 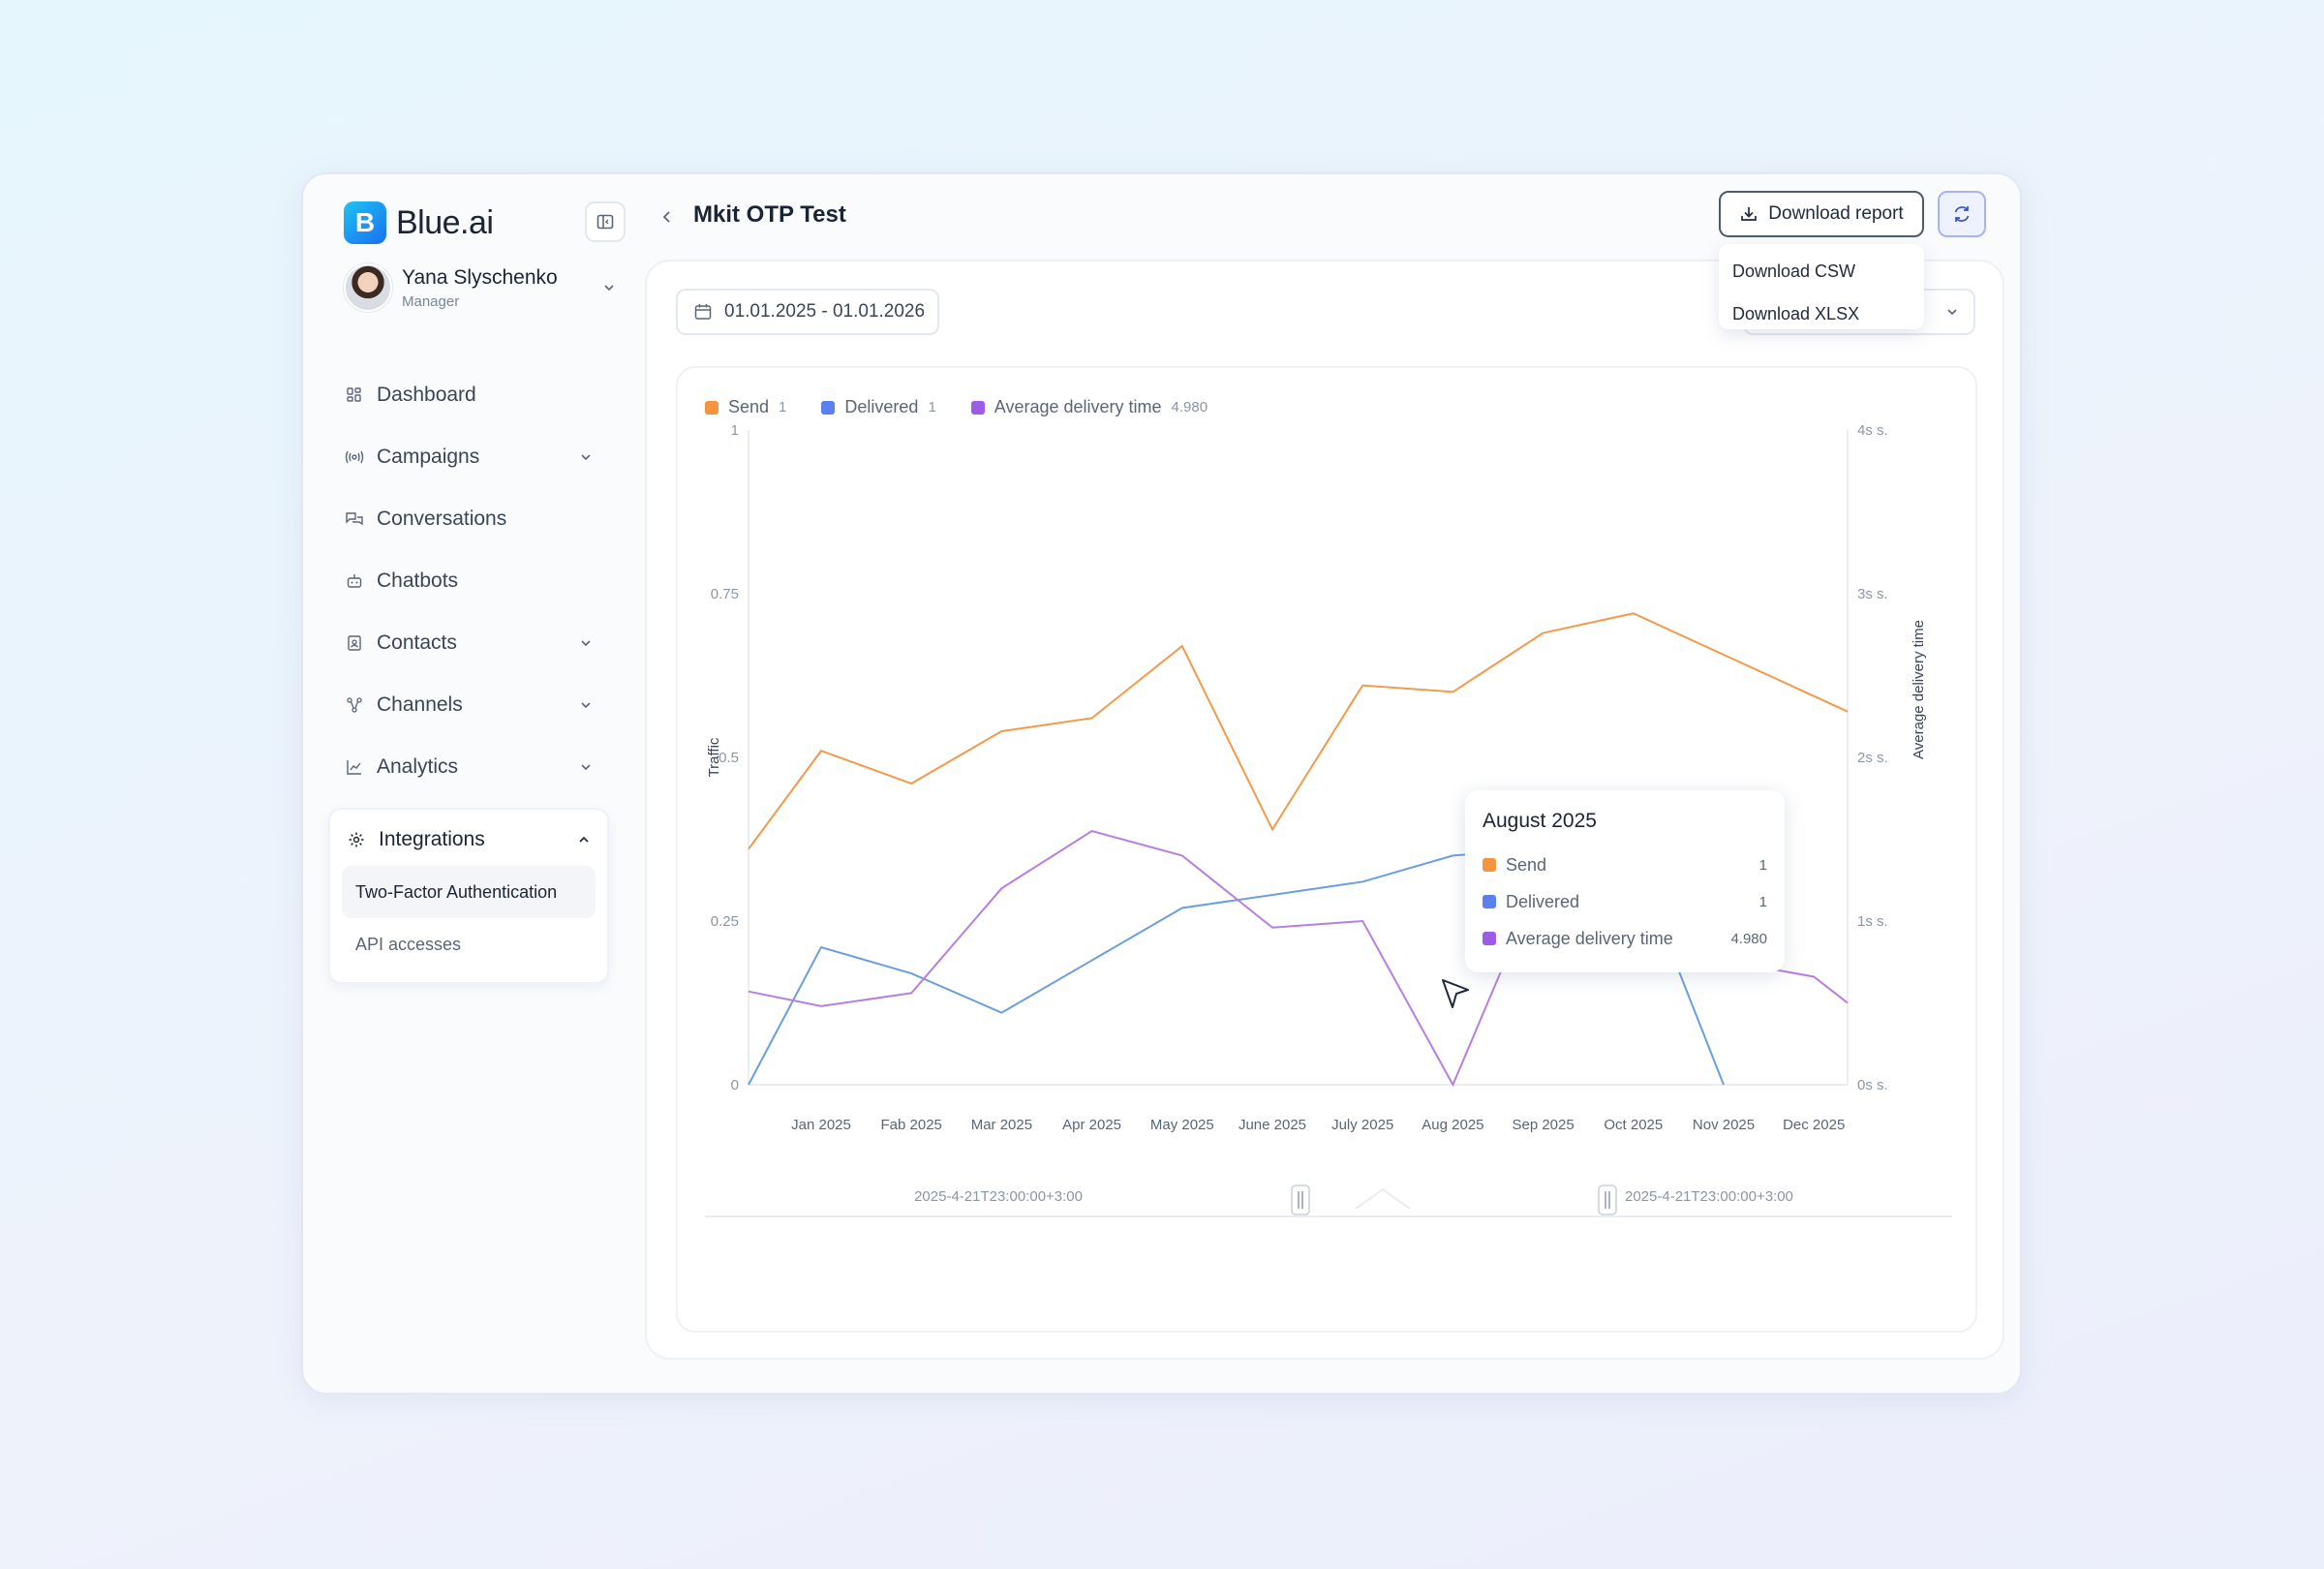 I want to click on sidebar-subitem-two-factor: Two-Factor Authentication, so click(x=469, y=892).